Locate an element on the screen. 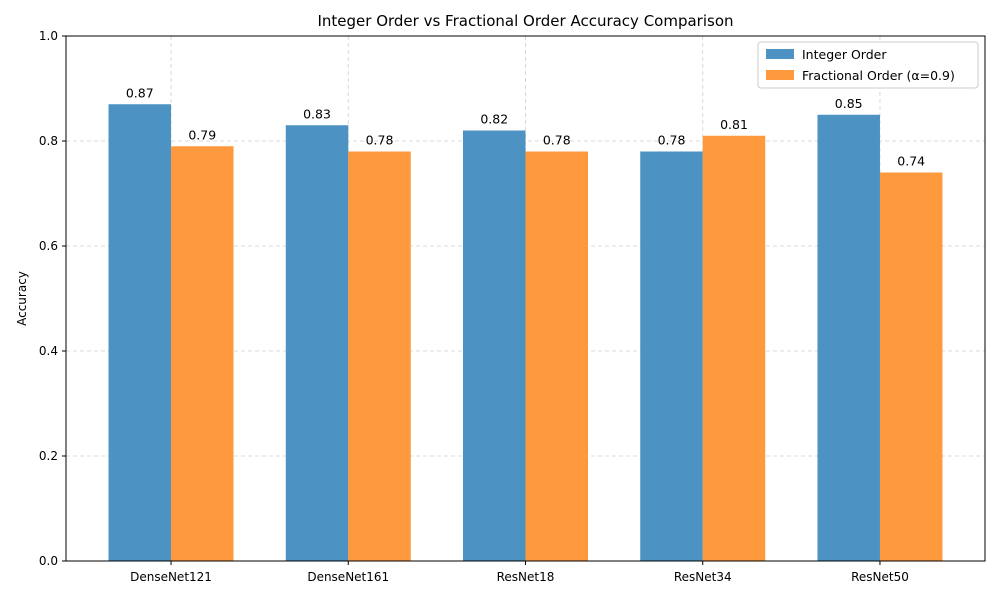 This screenshot has height=600, width=1000. legend-label: Integer Order is located at coordinates (844, 54).